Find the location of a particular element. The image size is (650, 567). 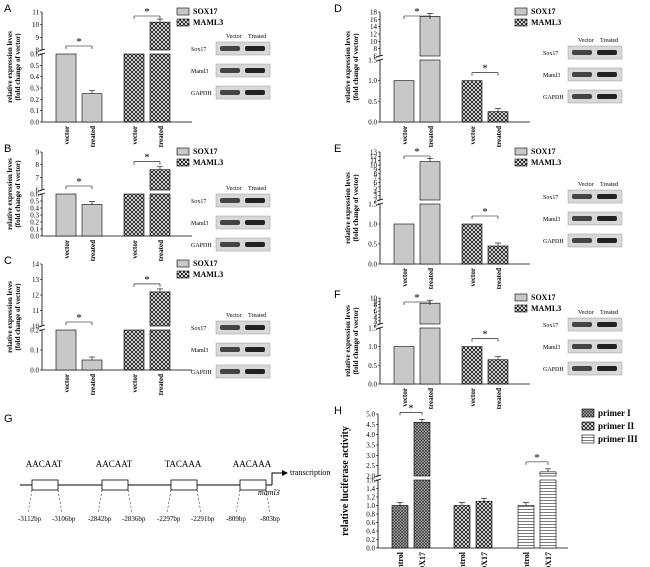

position-label: -3112bp is located at coordinates (30, 519).